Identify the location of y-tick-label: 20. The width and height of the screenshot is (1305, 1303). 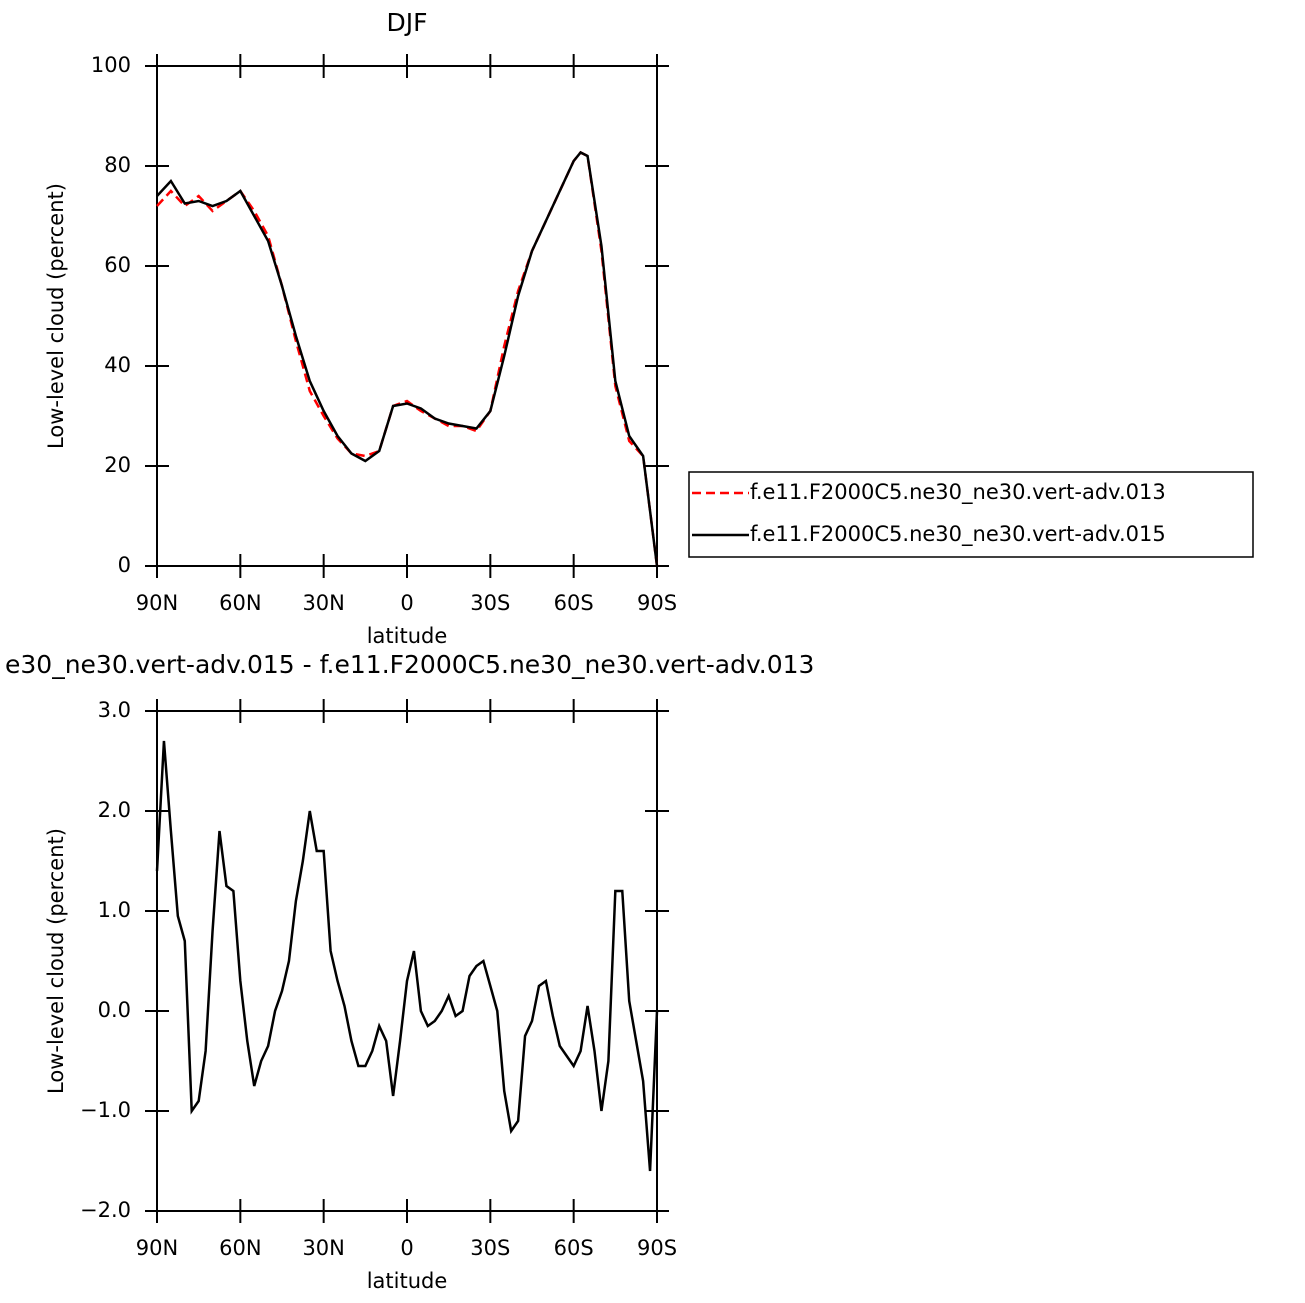
(117, 465).